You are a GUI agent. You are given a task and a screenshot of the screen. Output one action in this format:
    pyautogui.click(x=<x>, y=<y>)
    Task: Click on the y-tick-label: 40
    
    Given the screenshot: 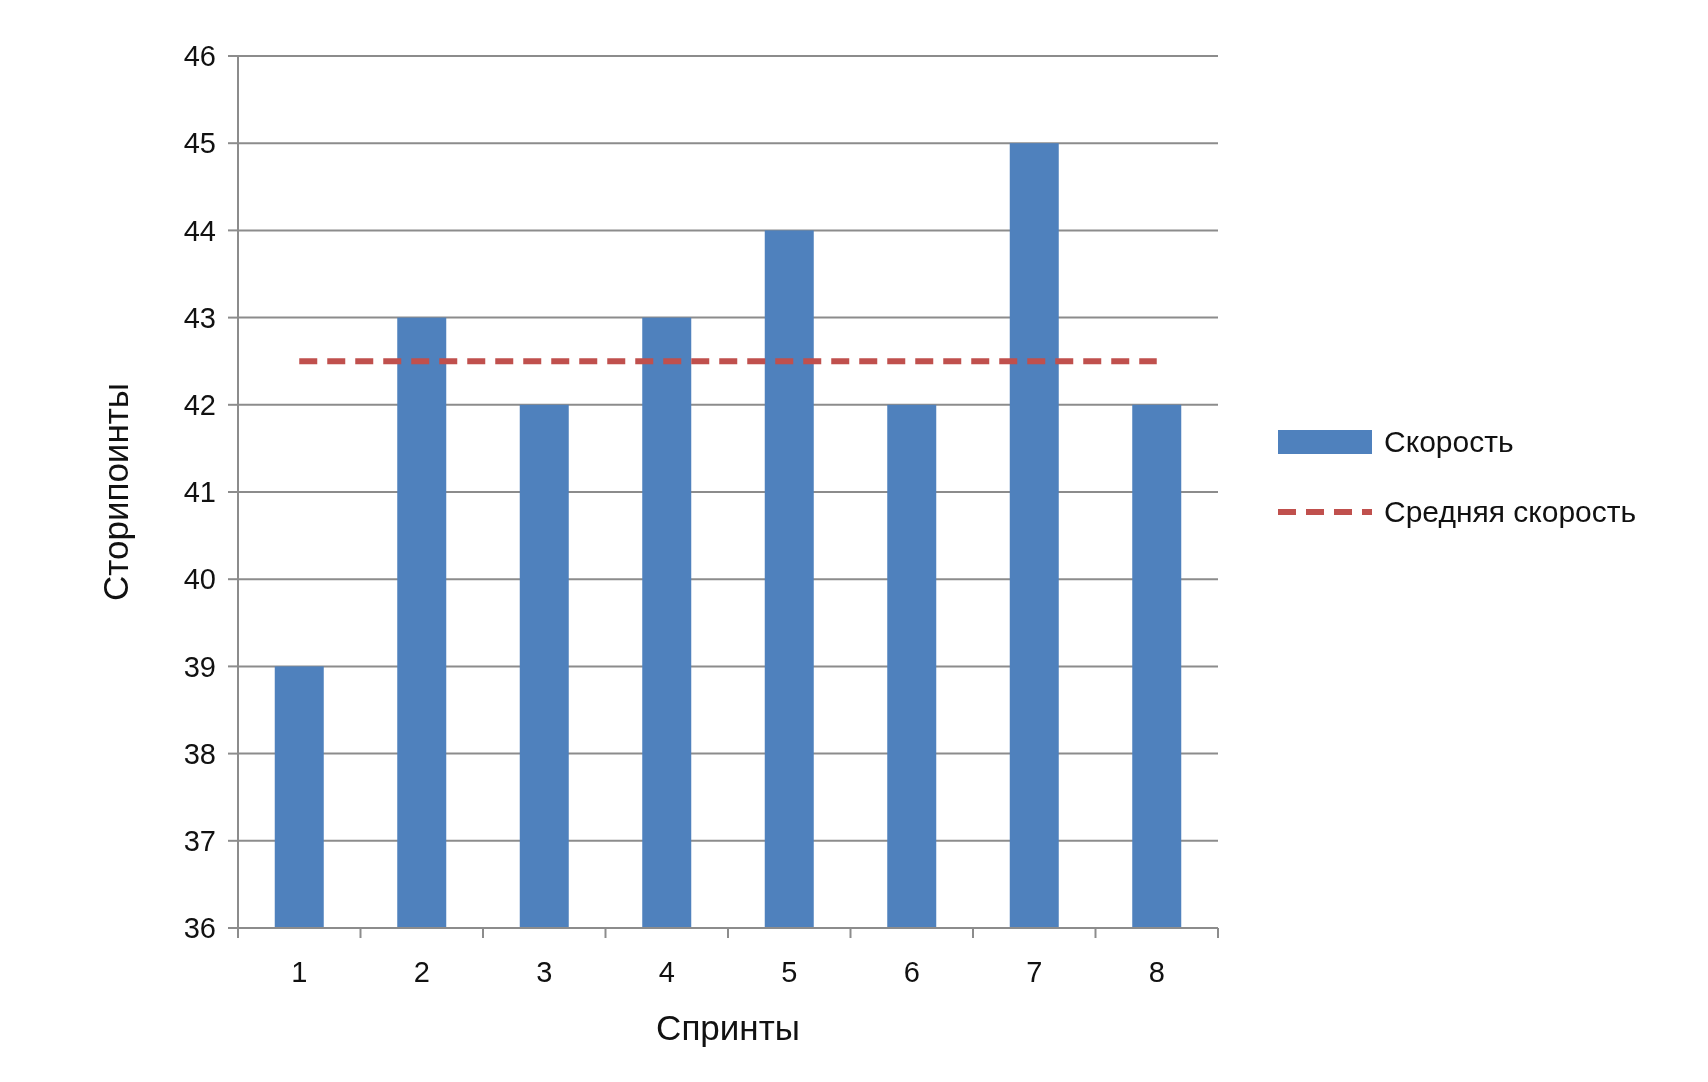 What is the action you would take?
    pyautogui.click(x=199, y=579)
    